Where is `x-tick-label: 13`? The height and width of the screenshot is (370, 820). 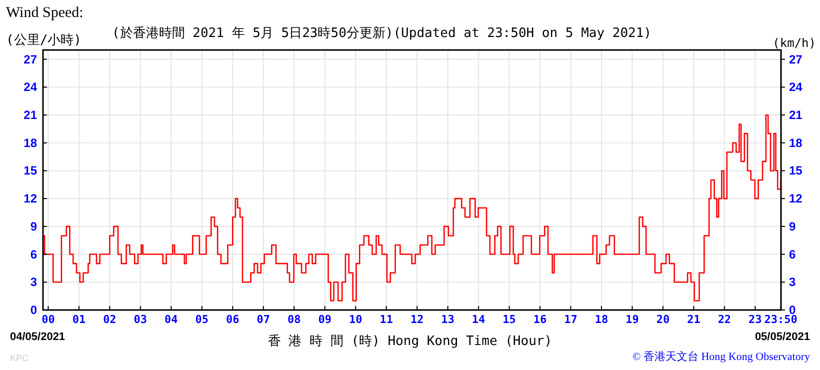
x-tick-label: 13 is located at coordinates (447, 319).